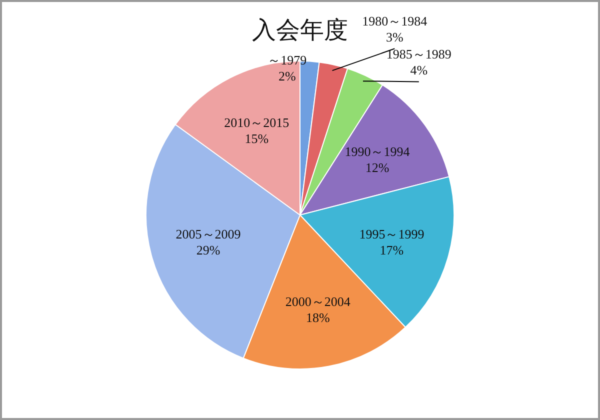  Describe the element at coordinates (208, 250) in the screenshot. I see `data-label: 29%` at that location.